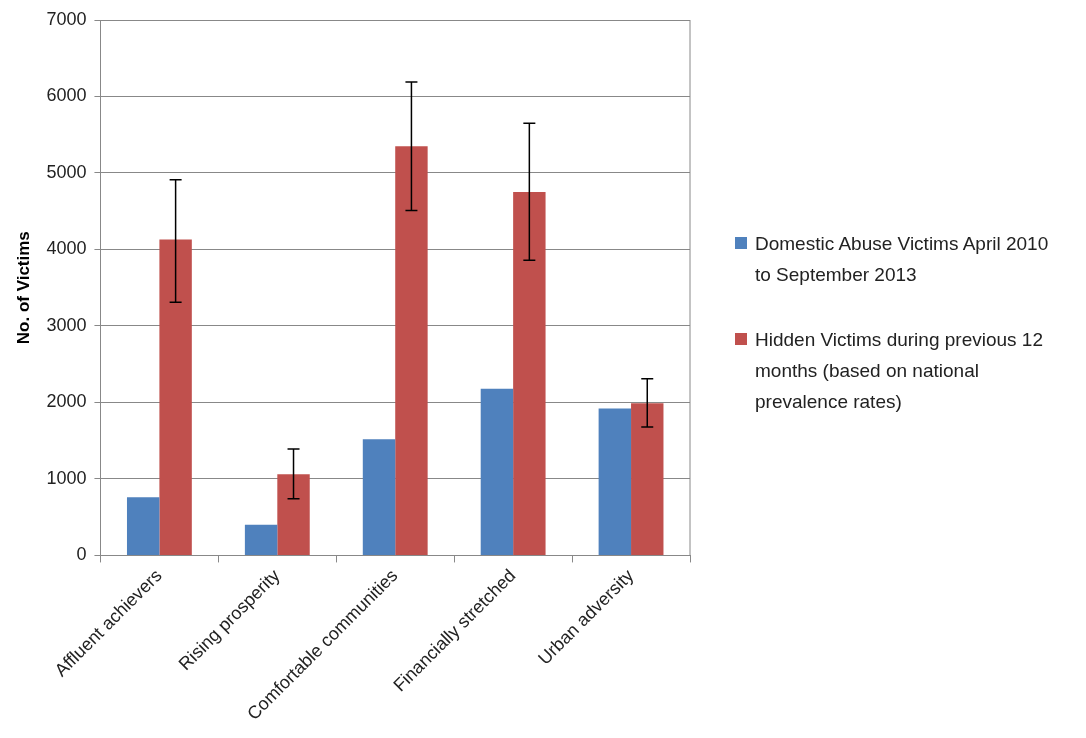 This screenshot has height=738, width=1086. What do you see at coordinates (902, 259) in the screenshot?
I see `legend-label: Domestic Abuse Victims April 2010 to September 2013` at bounding box center [902, 259].